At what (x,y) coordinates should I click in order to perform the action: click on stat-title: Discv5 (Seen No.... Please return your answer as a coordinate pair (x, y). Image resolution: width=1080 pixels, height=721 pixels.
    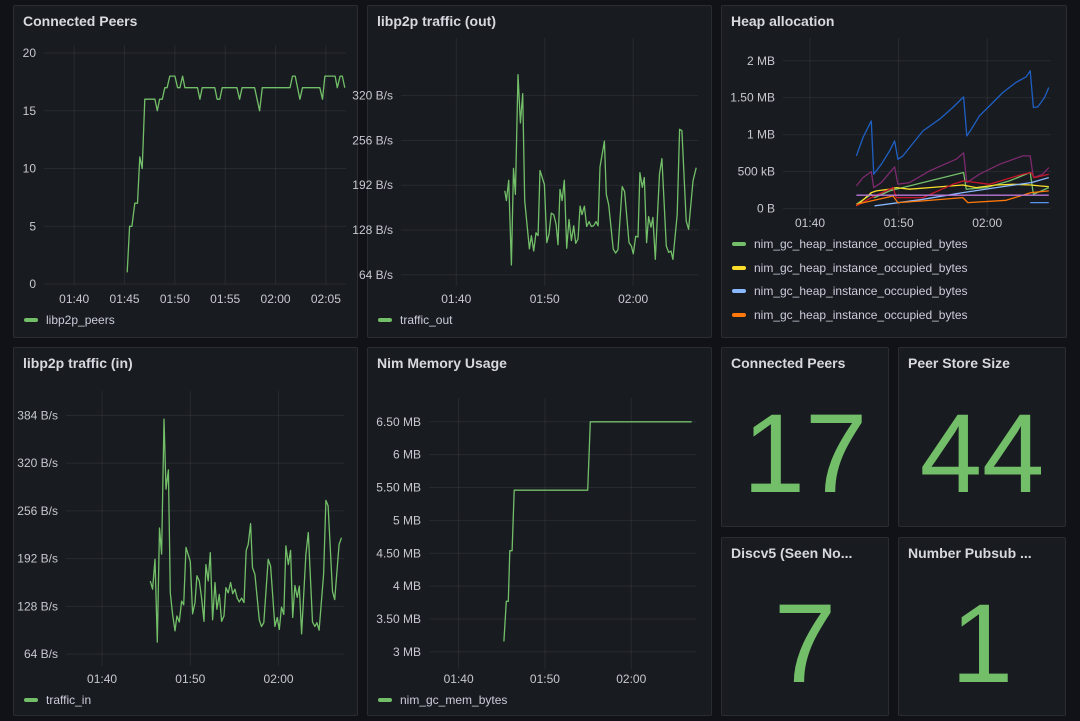
    Looking at the image, I should click on (792, 553).